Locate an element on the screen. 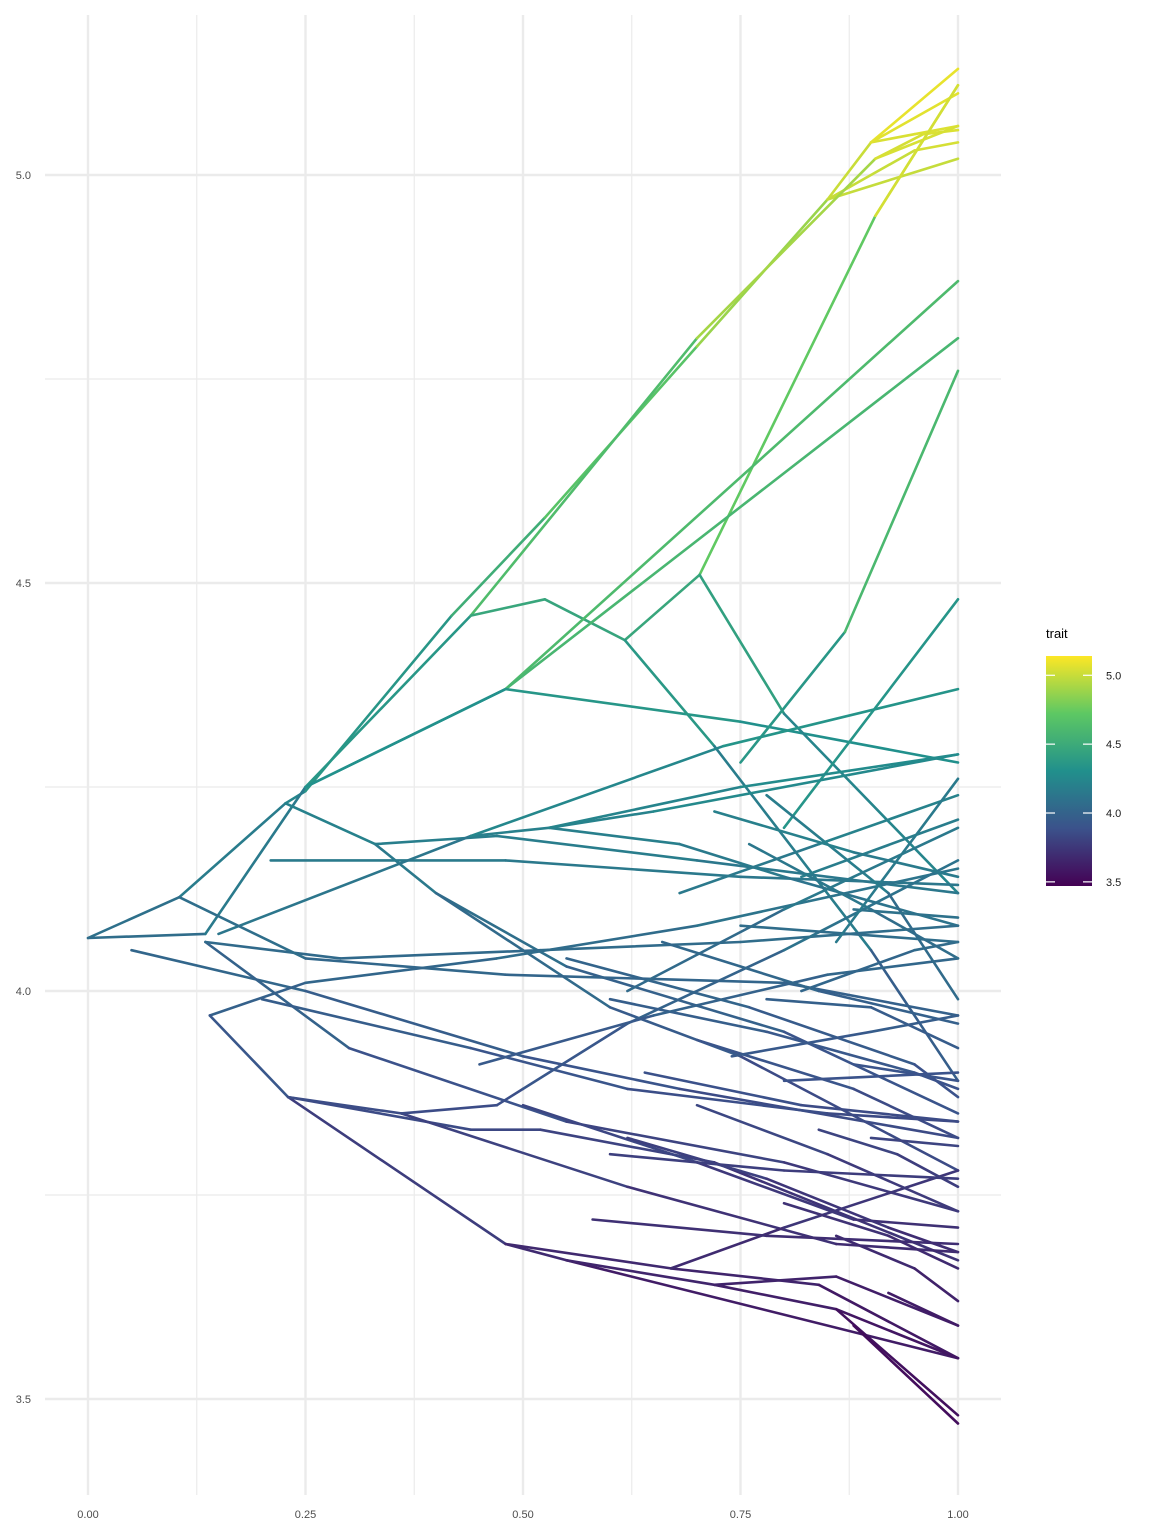 This screenshot has height=1536, width=1152. x-tick-label: 0.25 is located at coordinates (305, 1515).